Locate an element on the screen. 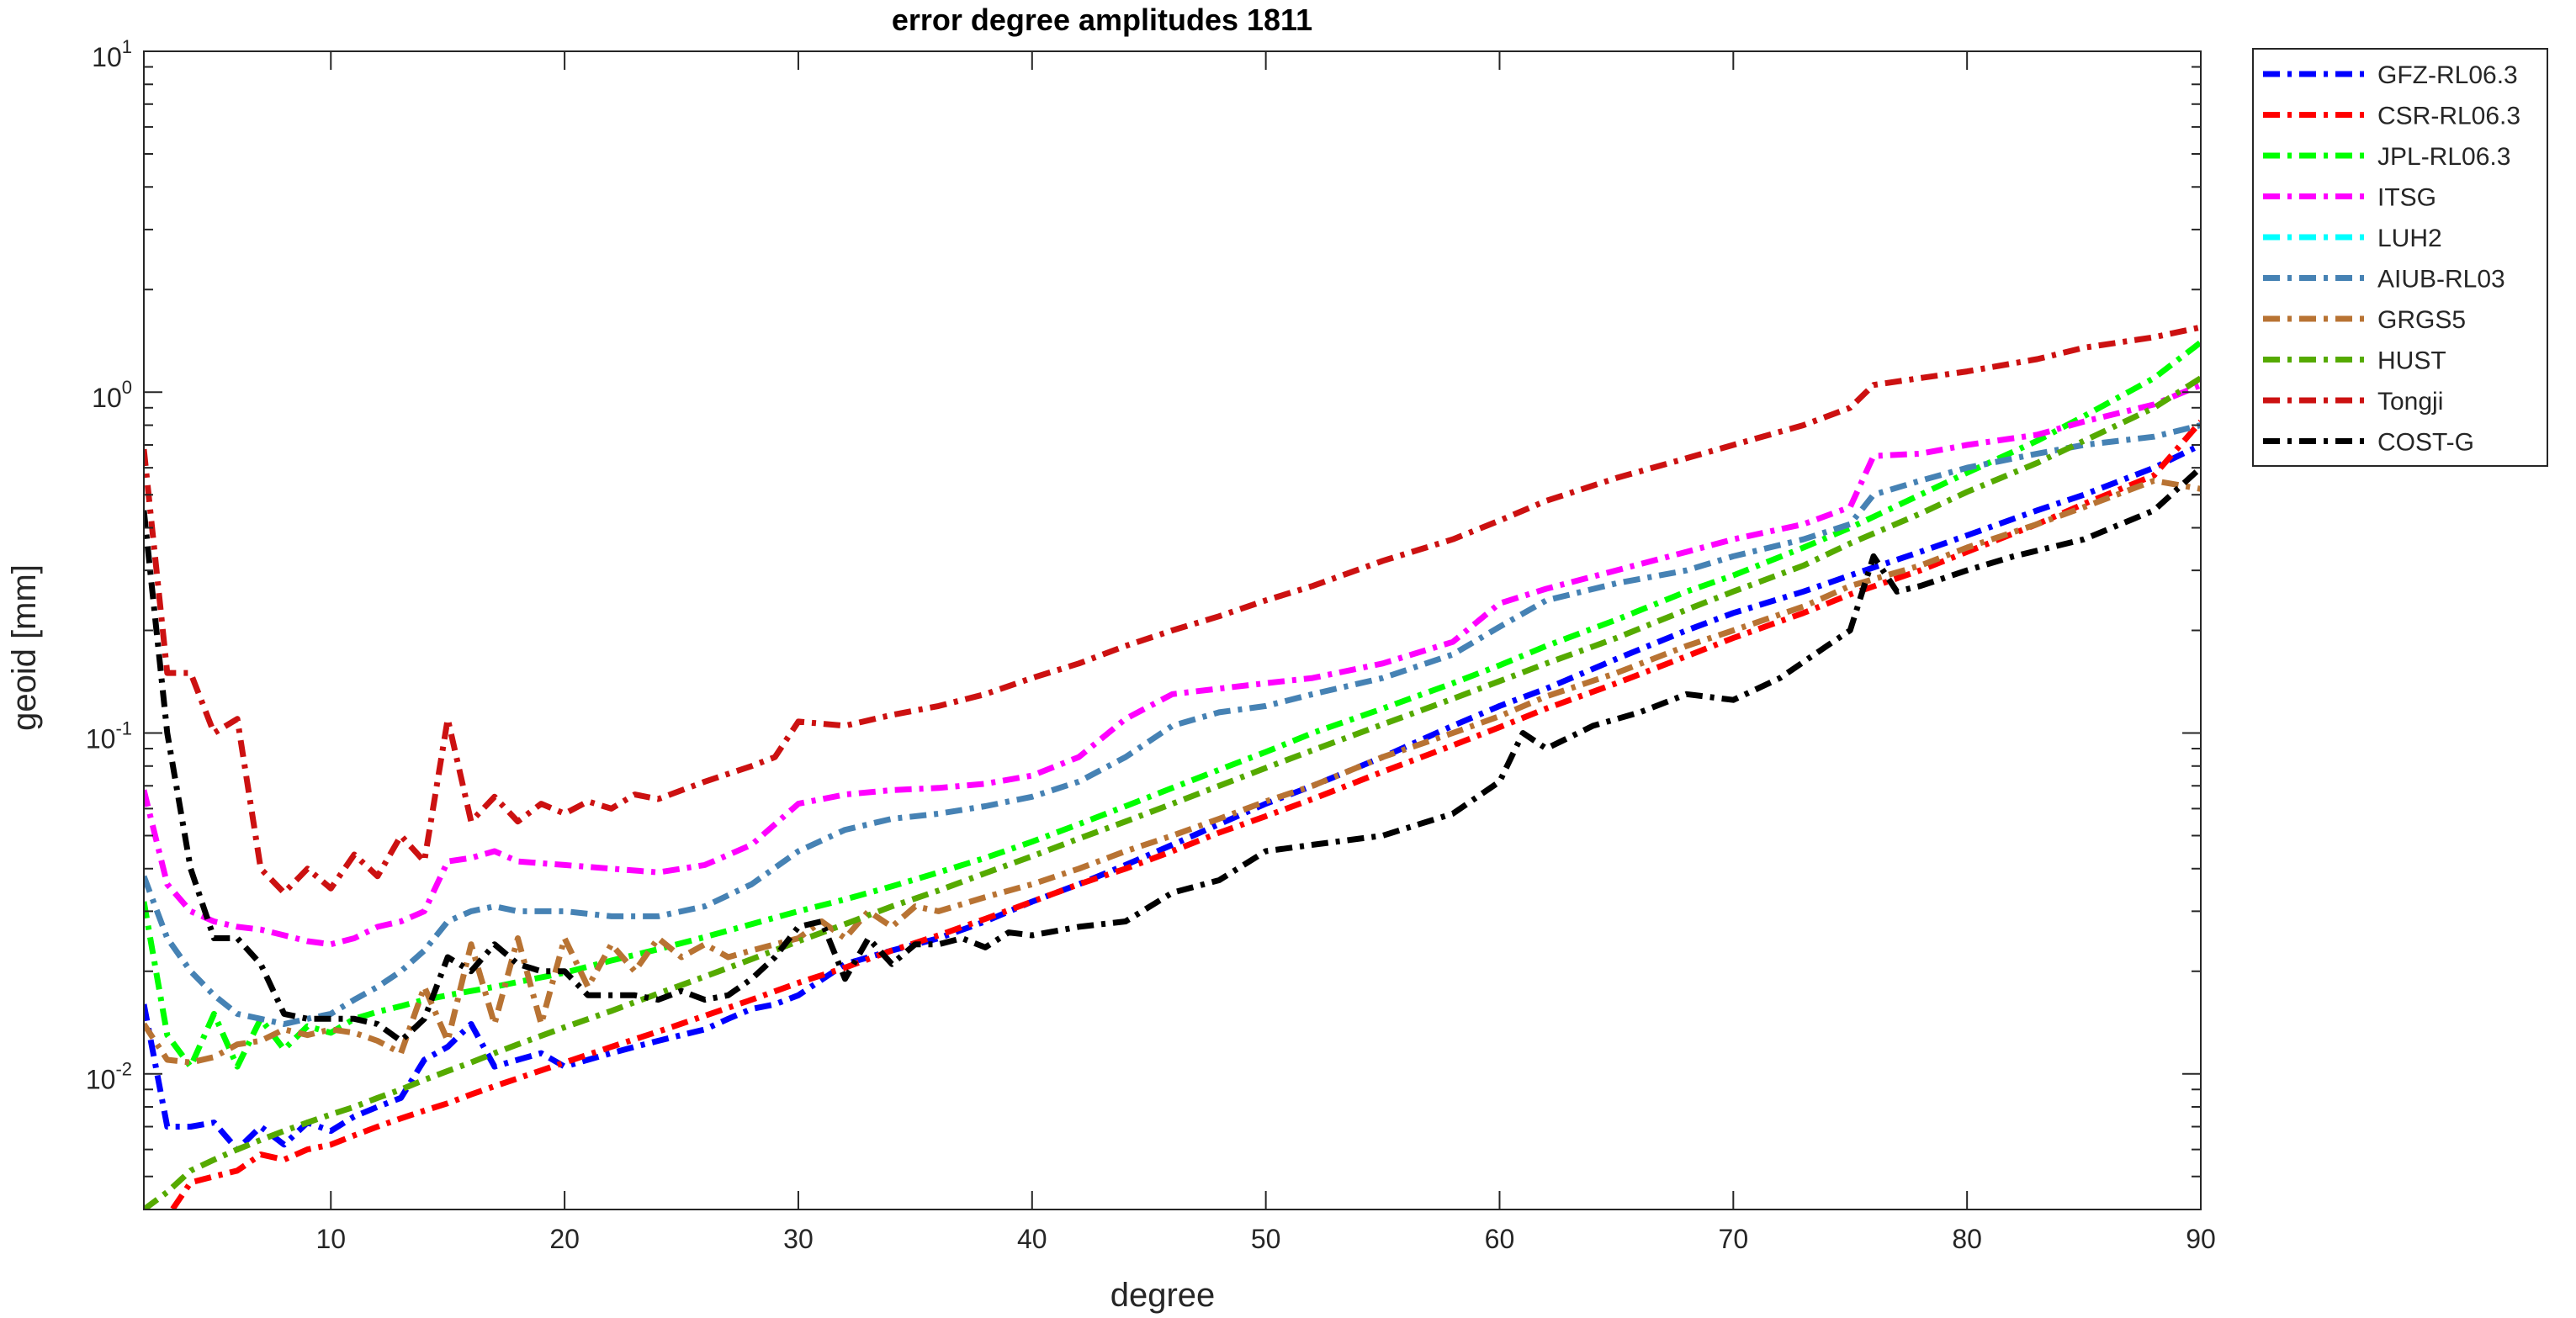 This screenshot has width=2576, height=1318. y-tick-label: 10⁻² is located at coordinates (109, 1077).